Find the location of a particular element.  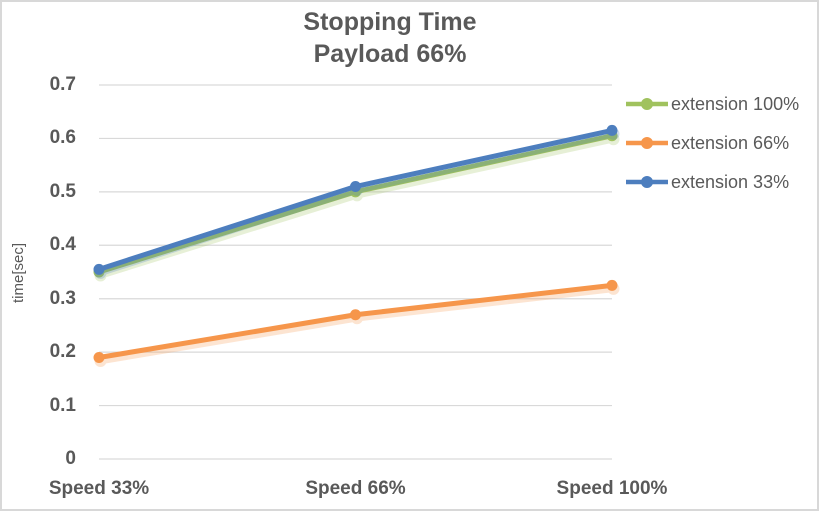

y-tick-label: 0.6 is located at coordinates (62, 138).